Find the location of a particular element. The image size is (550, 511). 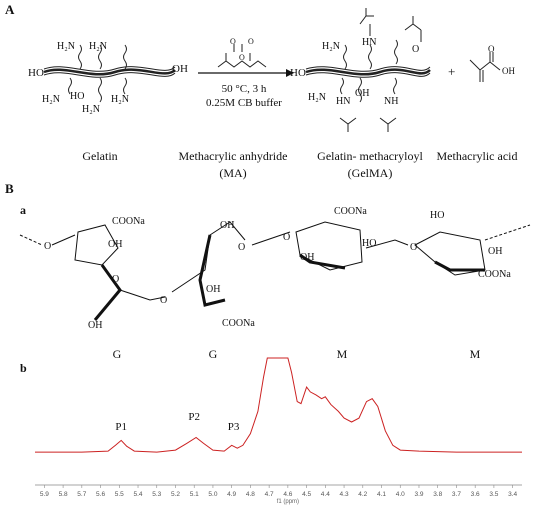

gelatin-oh-right: OH is located at coordinates (180, 69).